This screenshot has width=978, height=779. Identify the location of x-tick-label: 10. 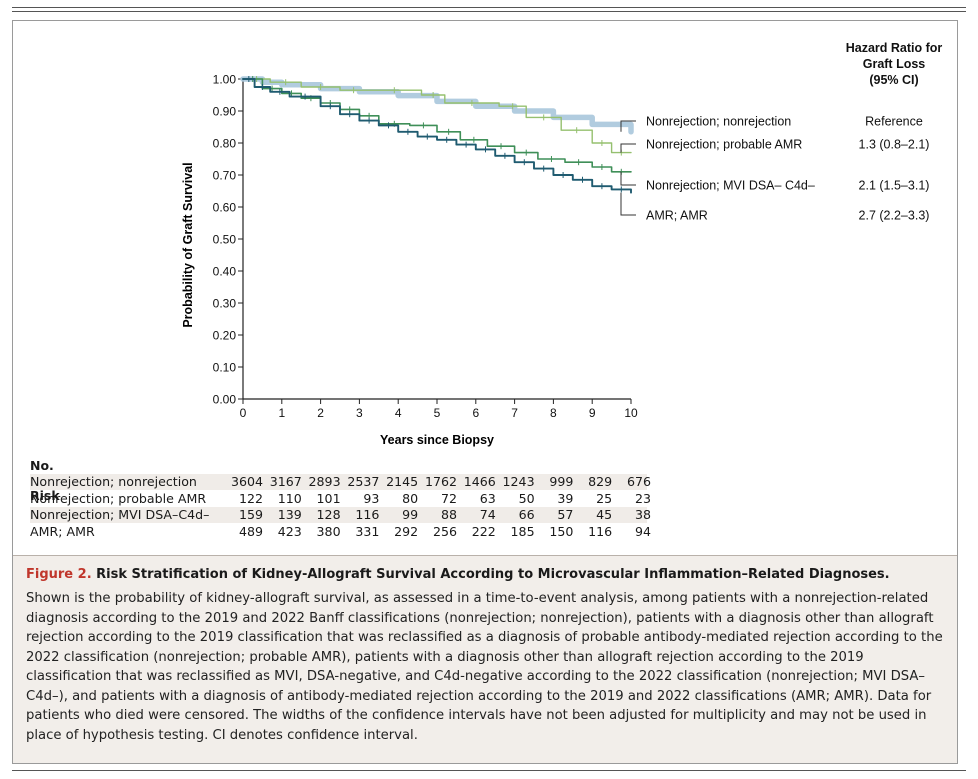
(631, 413).